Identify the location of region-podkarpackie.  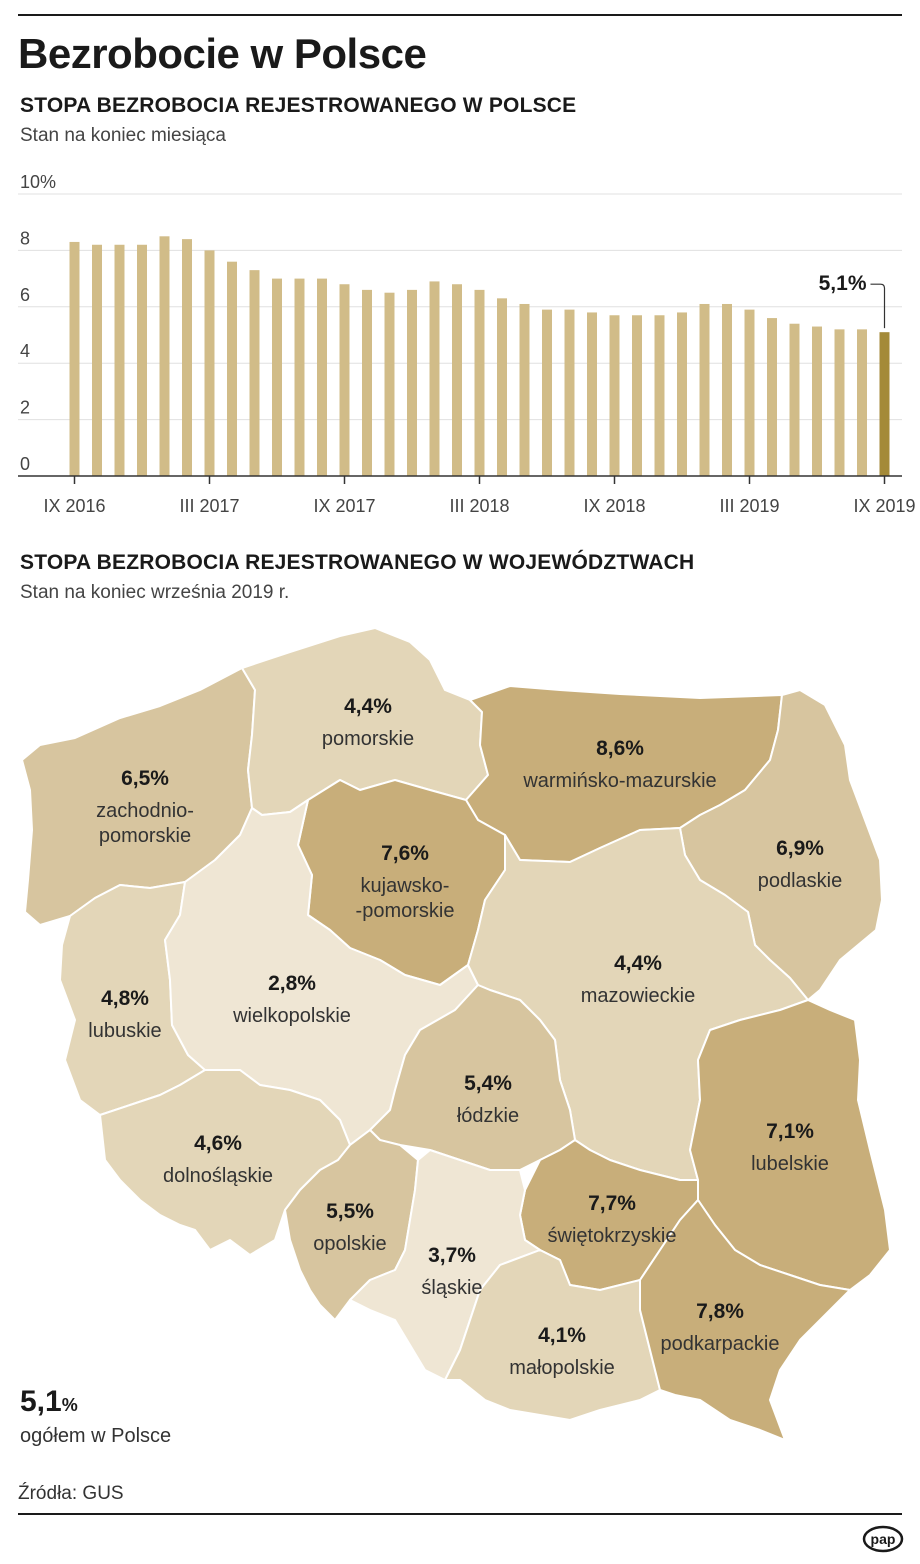
(745, 1320).